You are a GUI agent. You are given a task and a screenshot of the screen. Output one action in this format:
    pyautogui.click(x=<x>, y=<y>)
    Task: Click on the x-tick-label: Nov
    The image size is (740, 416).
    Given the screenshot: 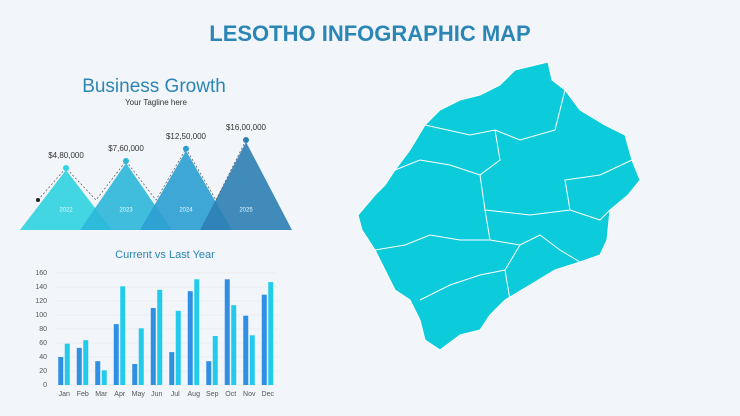 What is the action you would take?
    pyautogui.click(x=249, y=394)
    